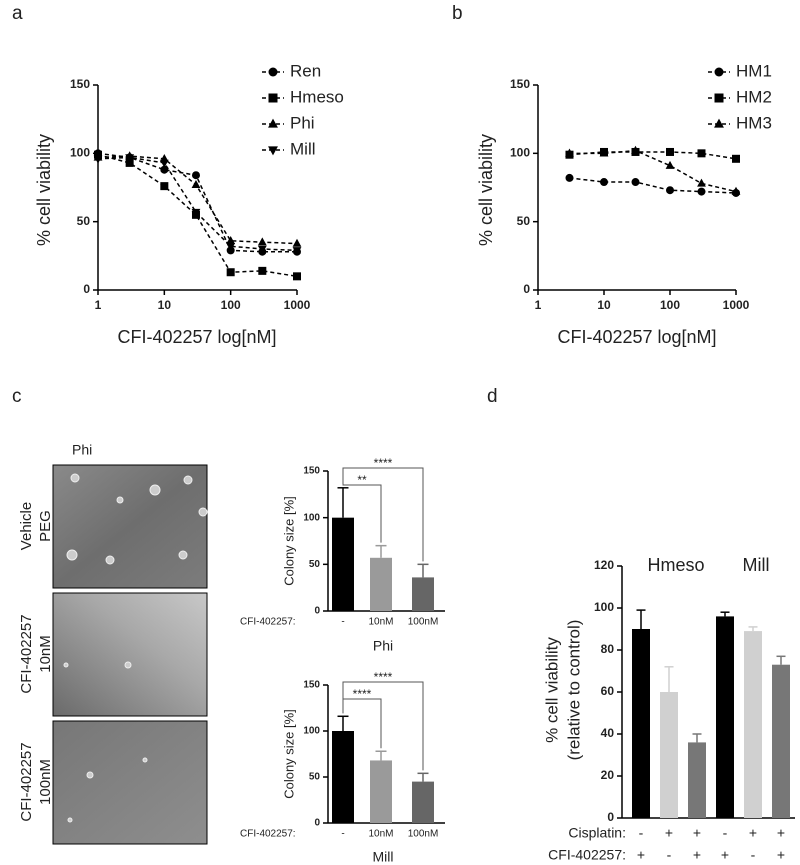 The width and height of the screenshot is (800, 865). Describe the element at coordinates (457, 13) in the screenshot. I see `panel-label: b` at that location.